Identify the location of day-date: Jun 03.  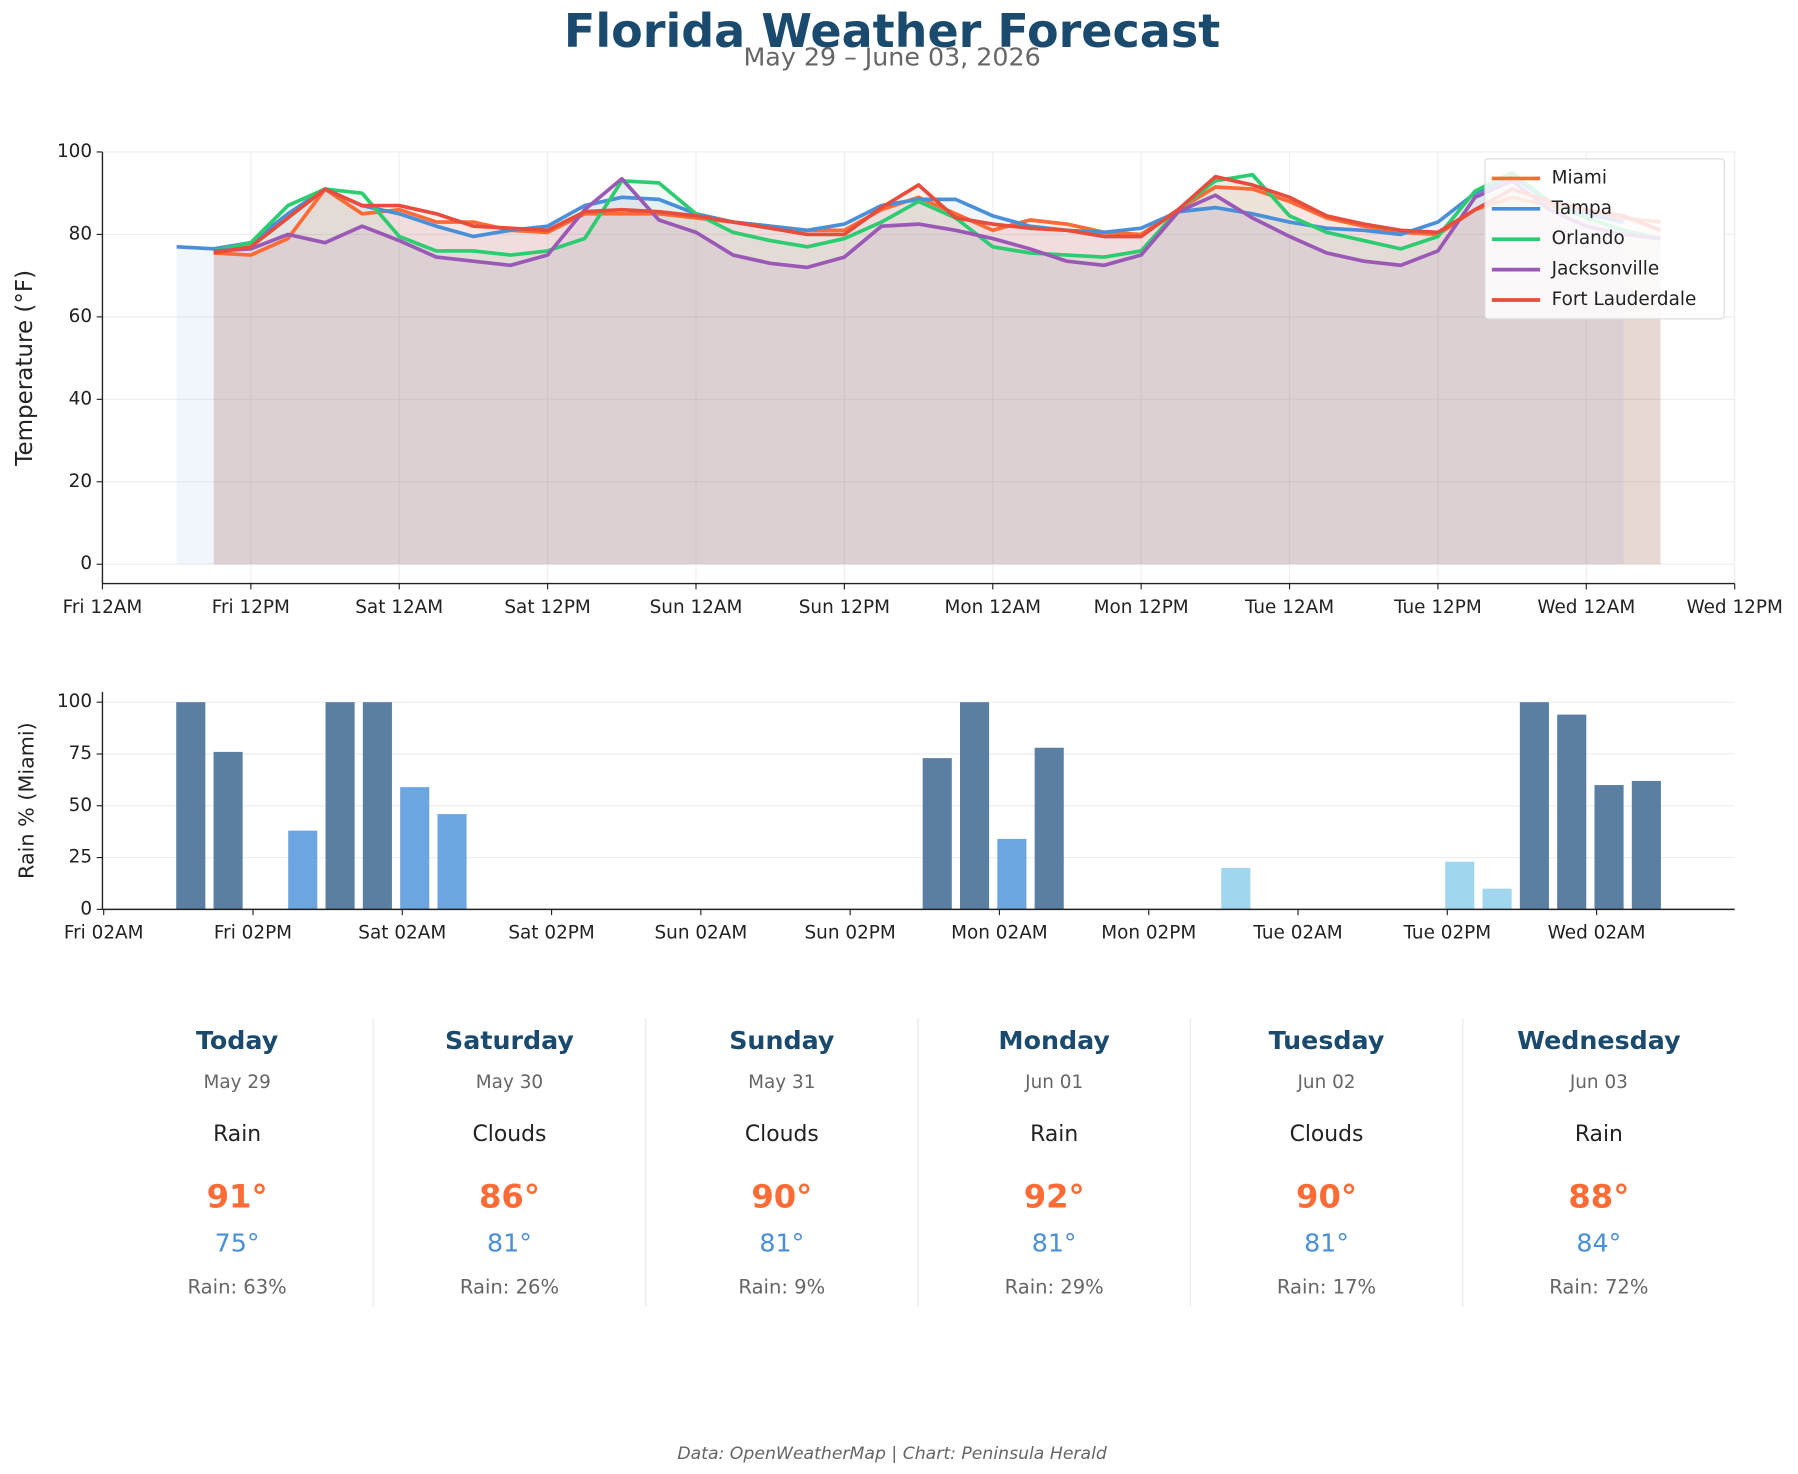
(1598, 1082).